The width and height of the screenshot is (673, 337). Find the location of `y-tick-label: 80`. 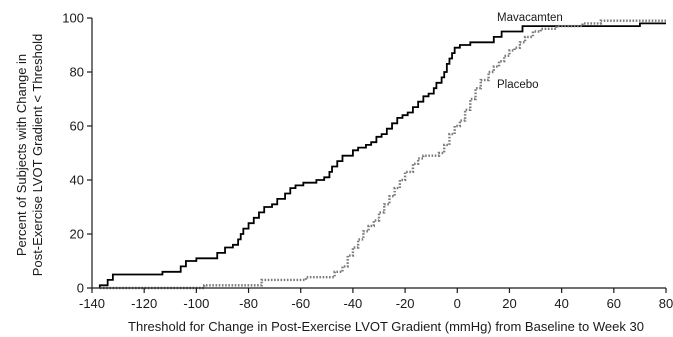

y-tick-label: 80 is located at coordinates (77, 72).